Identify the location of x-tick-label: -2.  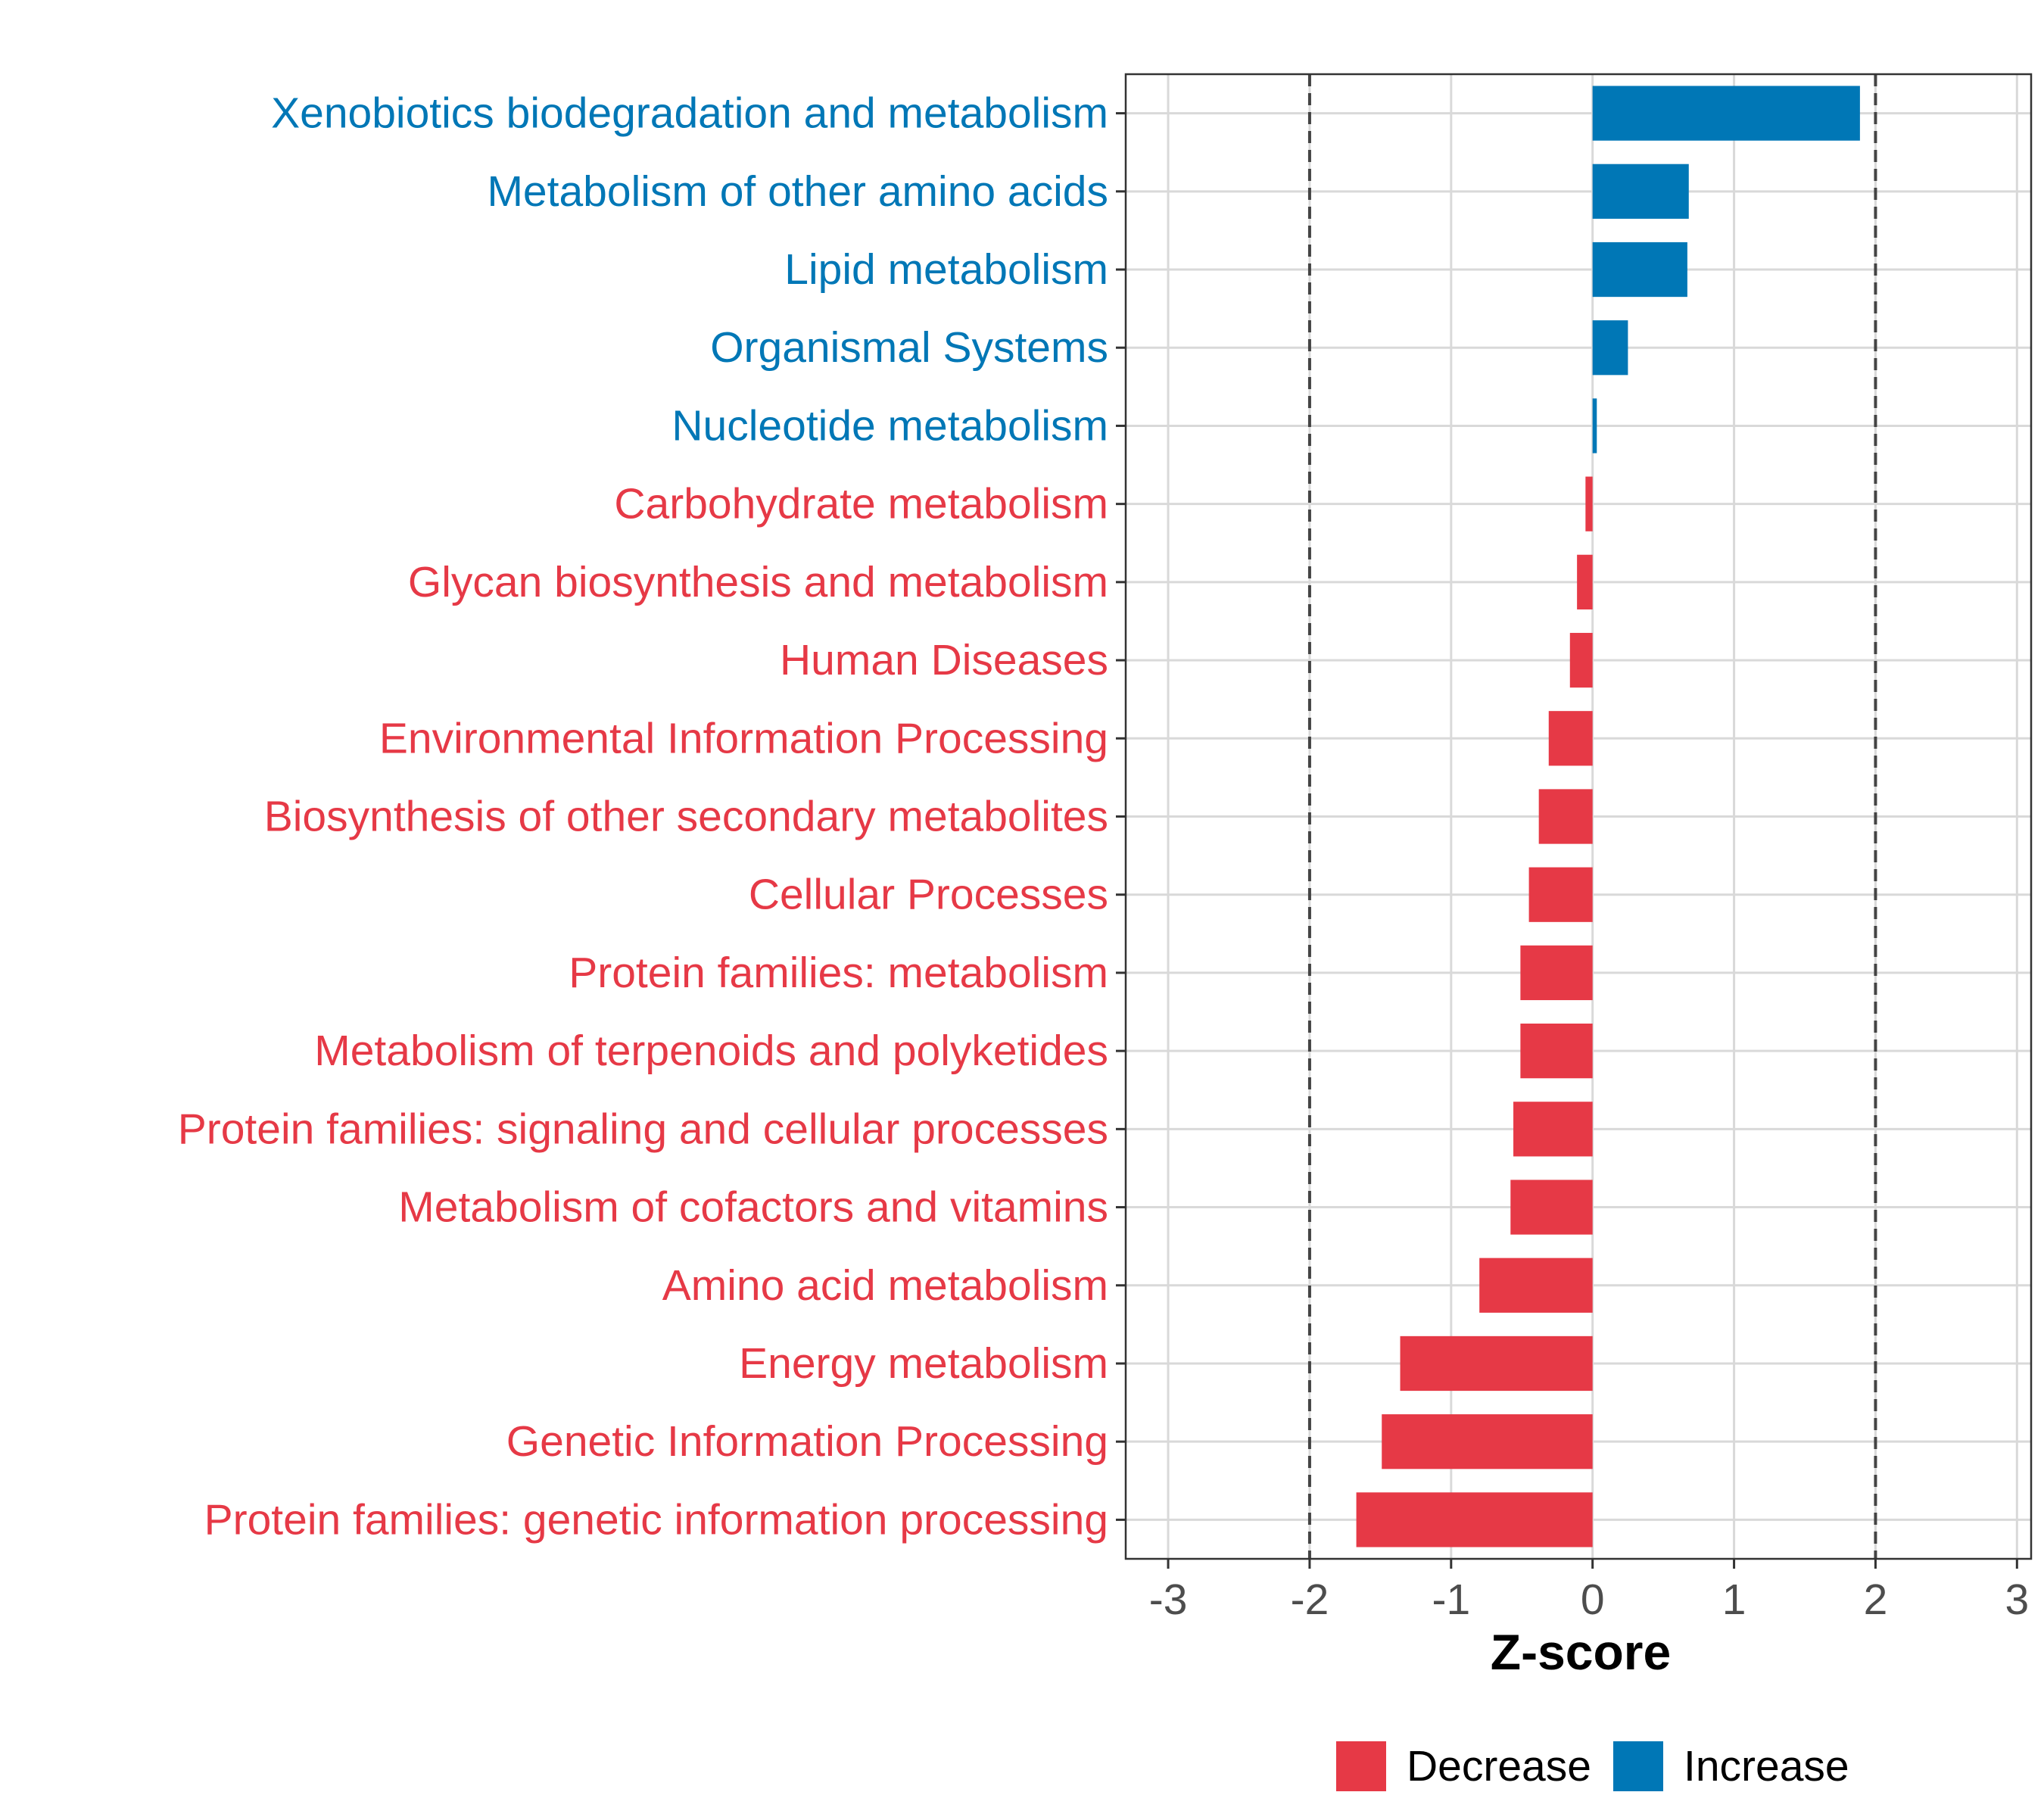
(1310, 1599).